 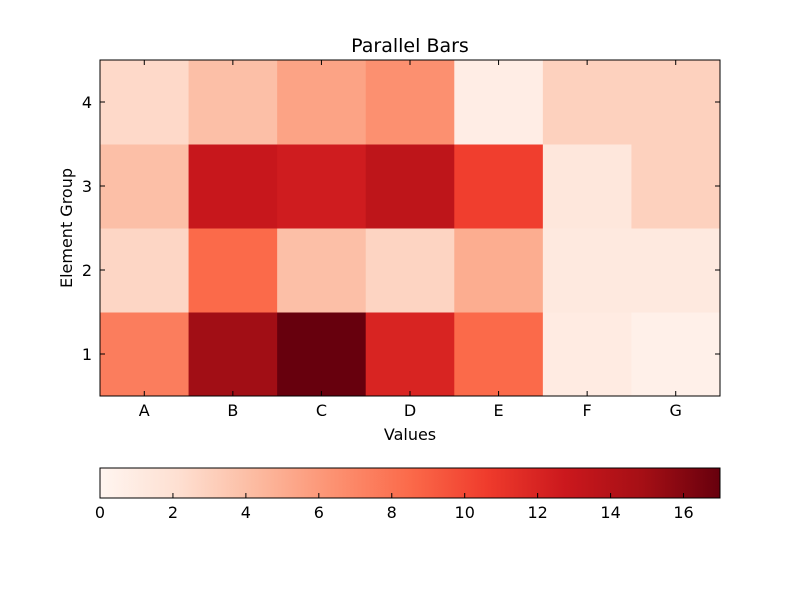 I want to click on colorbar-tick-label: 8, so click(x=392, y=512).